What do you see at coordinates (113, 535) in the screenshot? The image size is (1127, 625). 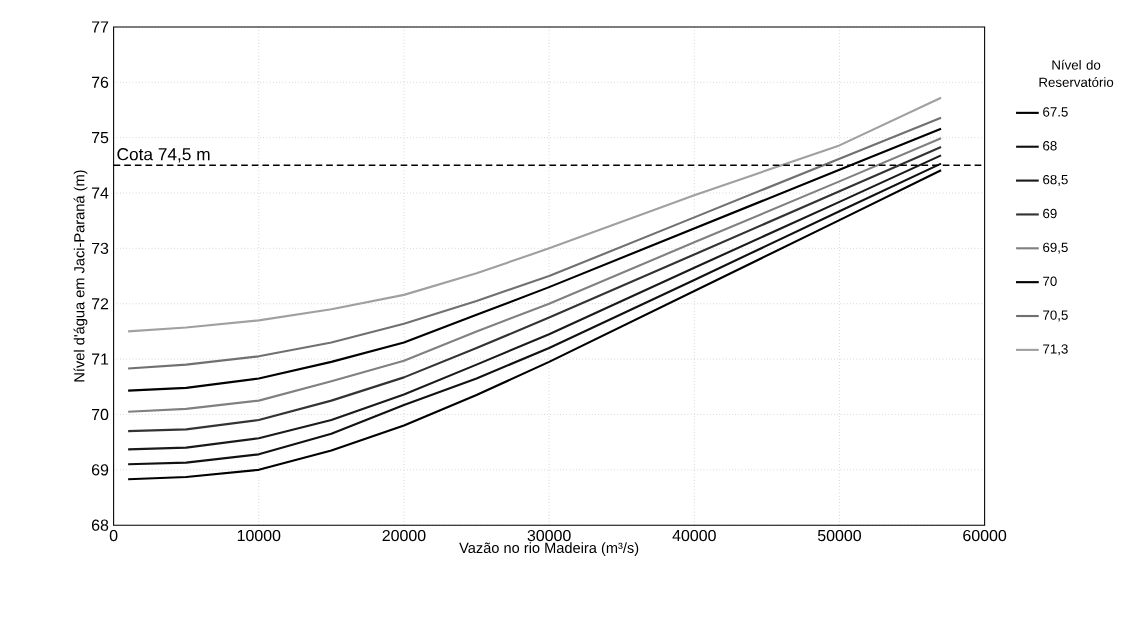 I see `x-tick-label: 0` at bounding box center [113, 535].